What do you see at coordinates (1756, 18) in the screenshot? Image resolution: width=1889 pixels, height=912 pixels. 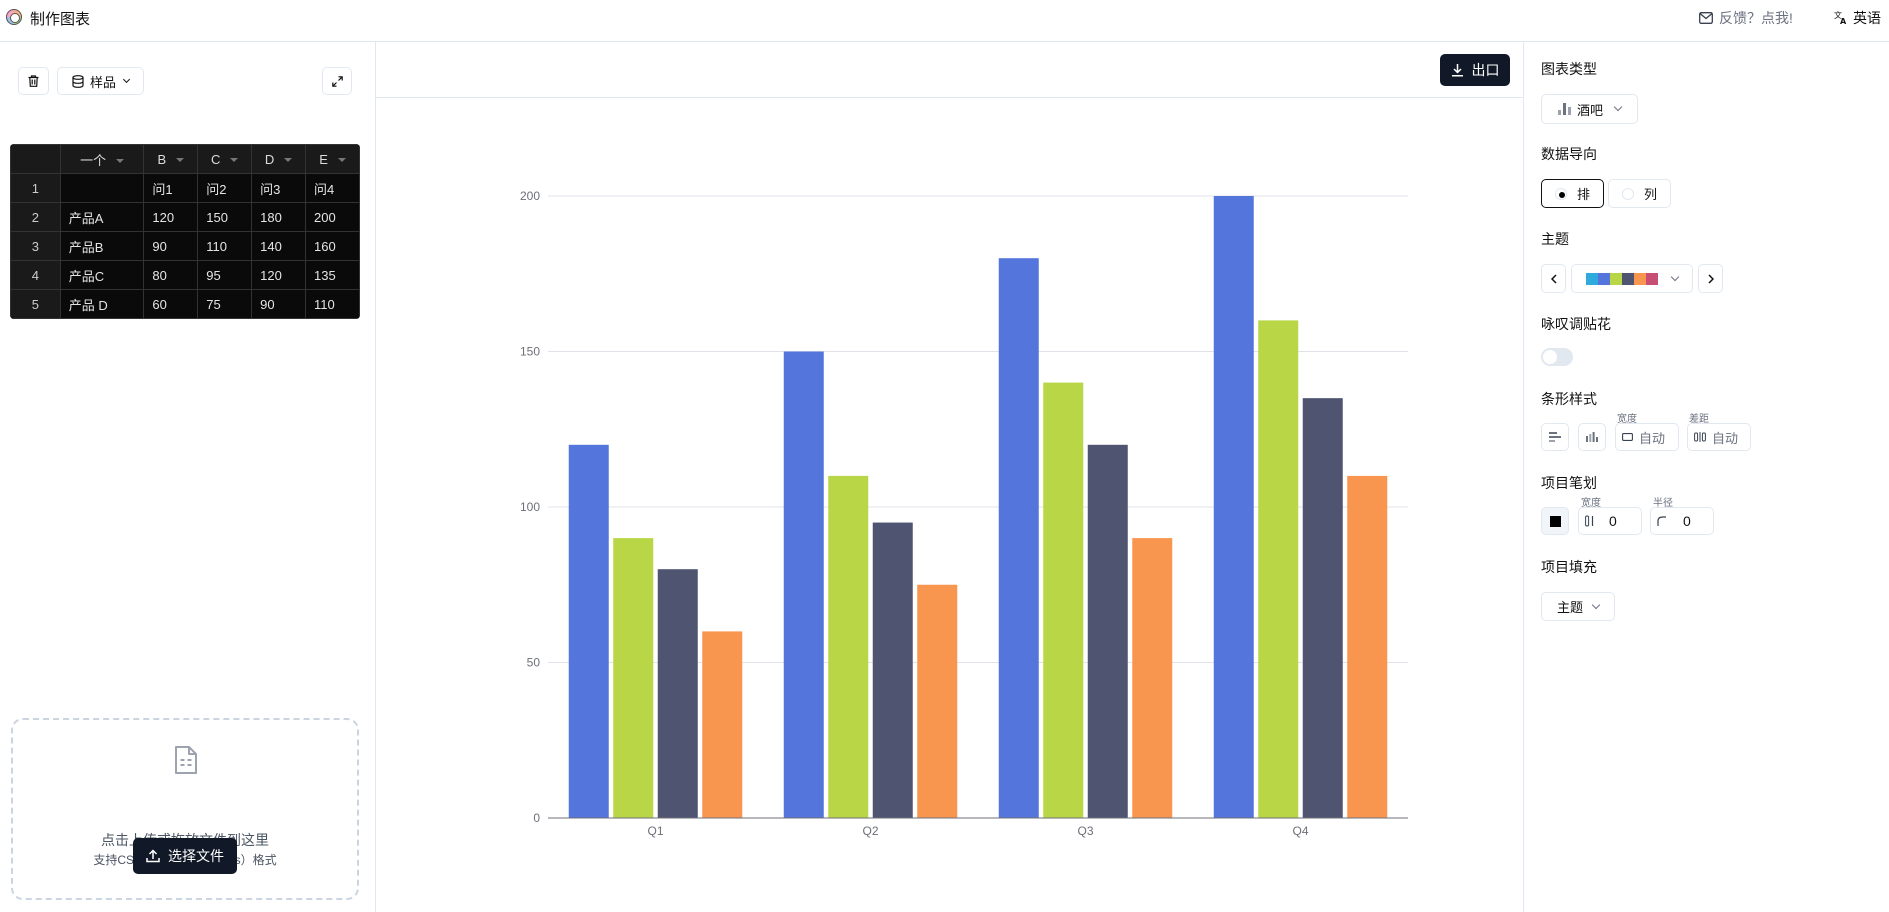 I see `feedback-label: 反馈？点我!` at bounding box center [1756, 18].